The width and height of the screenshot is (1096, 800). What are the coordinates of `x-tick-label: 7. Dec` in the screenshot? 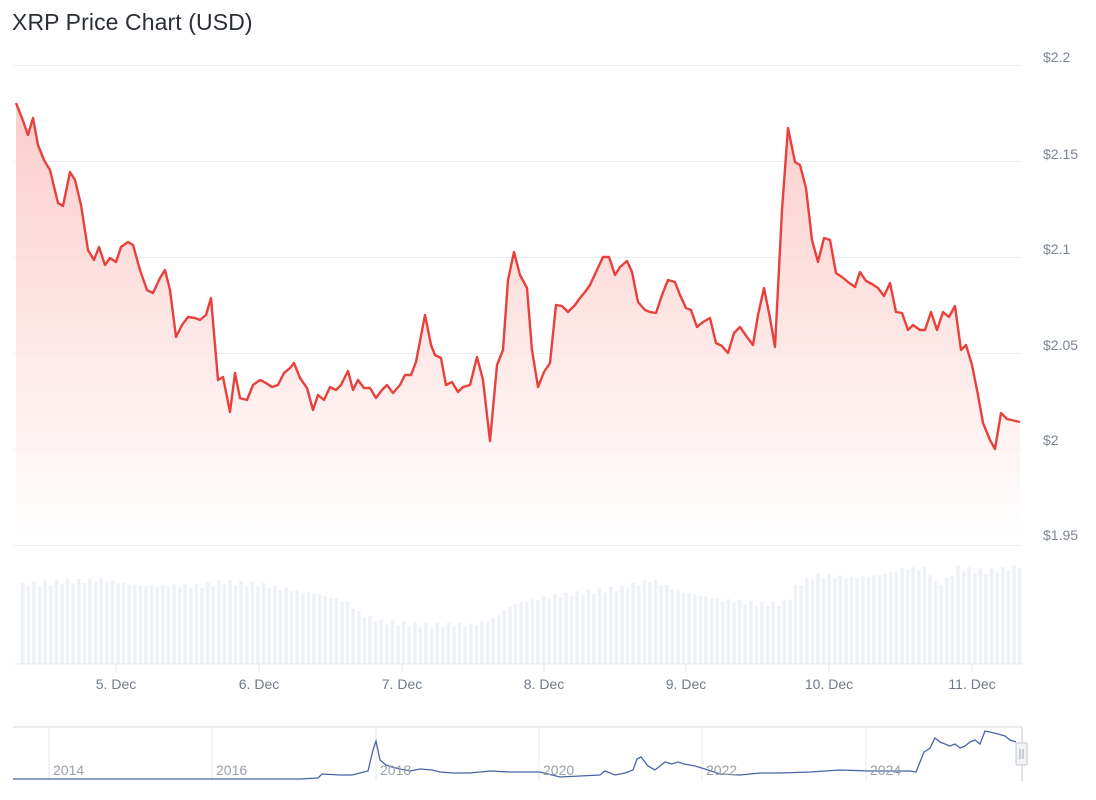 It's located at (402, 684).